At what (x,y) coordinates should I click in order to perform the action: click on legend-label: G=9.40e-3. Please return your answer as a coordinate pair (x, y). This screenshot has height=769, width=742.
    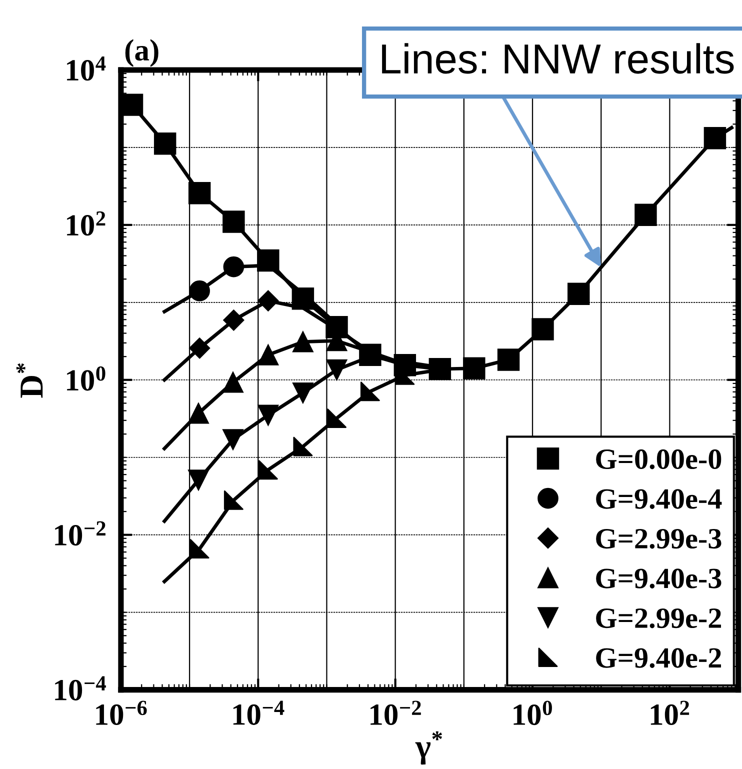
    Looking at the image, I should click on (659, 578).